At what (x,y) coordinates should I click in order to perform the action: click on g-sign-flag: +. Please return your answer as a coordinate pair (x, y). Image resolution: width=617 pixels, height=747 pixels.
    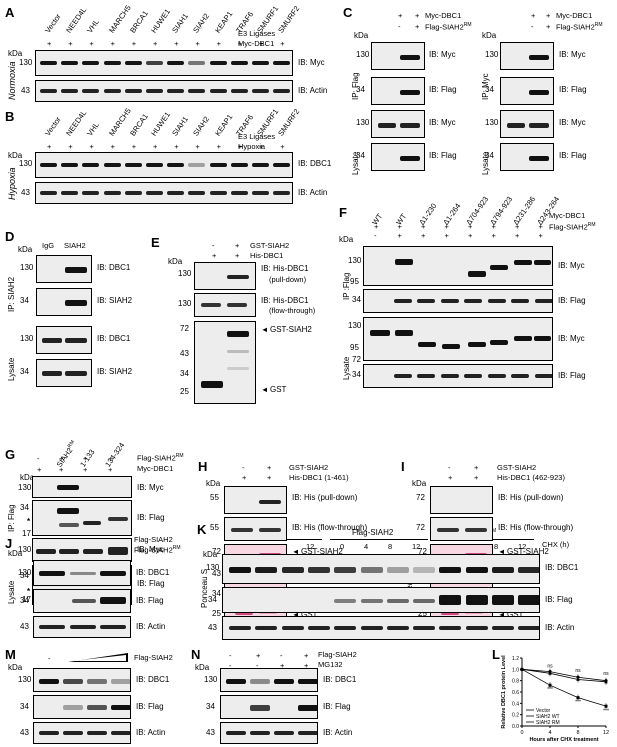
    Looking at the image, I should click on (61, 458).